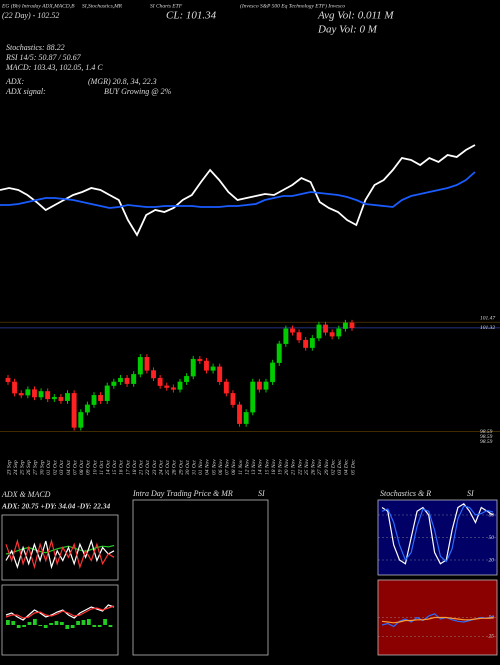  Describe the element at coordinates (128, 467) in the screenshot. I see `x-tick-label: 17 Oct` at that location.